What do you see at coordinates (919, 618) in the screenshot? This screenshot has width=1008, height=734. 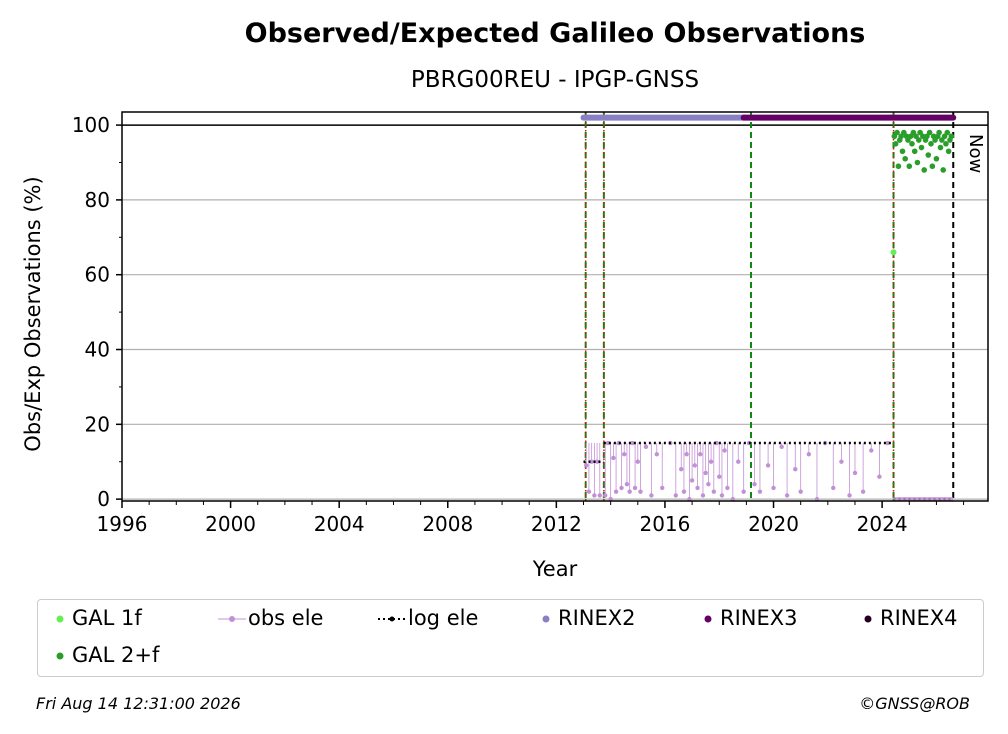 I see `legend-label-rinex4: RINEX4` at bounding box center [919, 618].